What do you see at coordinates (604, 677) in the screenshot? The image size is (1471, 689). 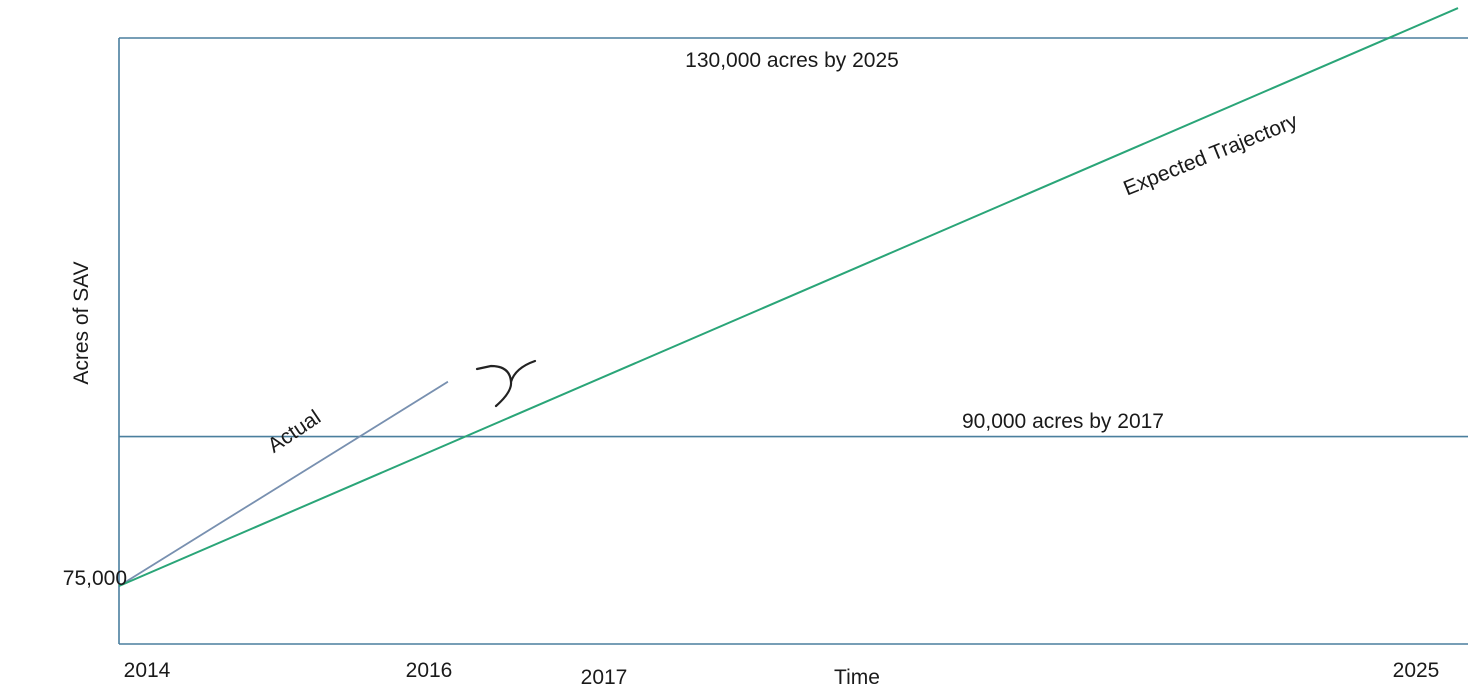 I see `x-tick-2017: 2017` at bounding box center [604, 677].